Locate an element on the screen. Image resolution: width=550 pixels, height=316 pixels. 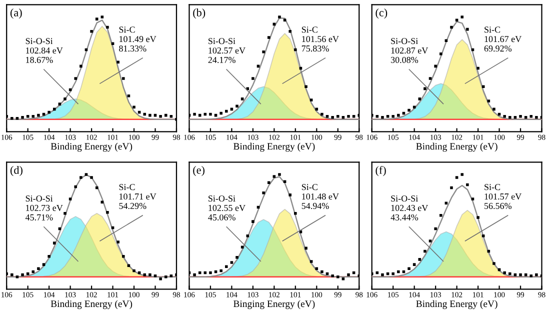
annotation: Si-C 101.71 eV 54.29% is located at coordinates (137, 197).